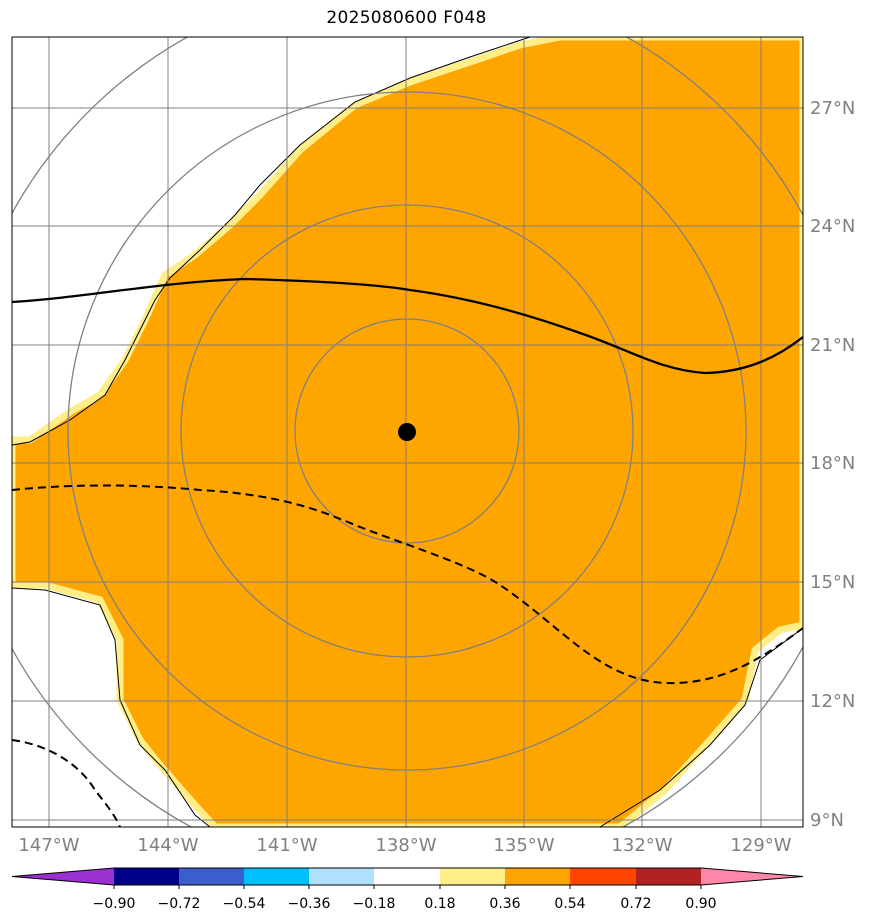 This screenshot has height=924, width=873. Describe the element at coordinates (635, 904) in the screenshot. I see `colorbar-tick-label: 0.72` at that location.